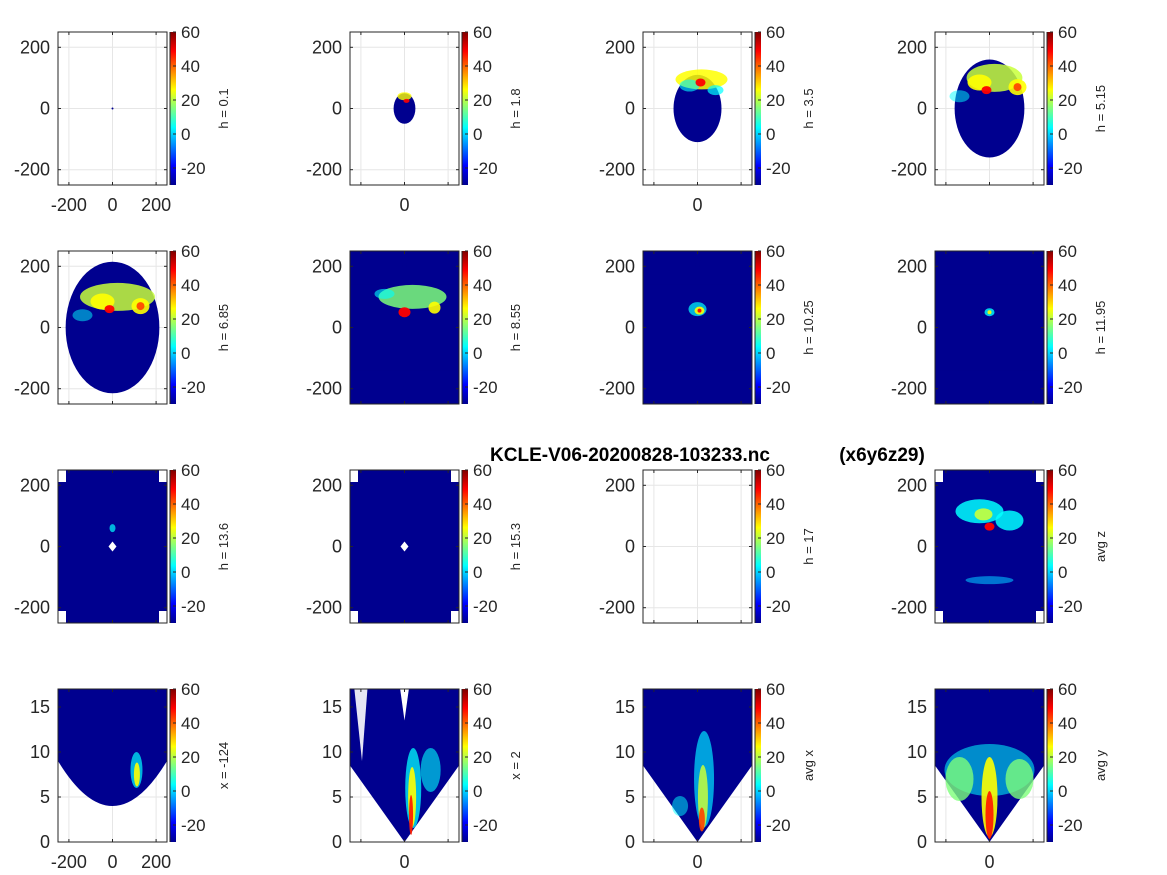 This screenshot has height=875, width=1167. Describe the element at coordinates (223, 108) in the screenshot. I see `colorbar-label: h = 0.1` at that location.